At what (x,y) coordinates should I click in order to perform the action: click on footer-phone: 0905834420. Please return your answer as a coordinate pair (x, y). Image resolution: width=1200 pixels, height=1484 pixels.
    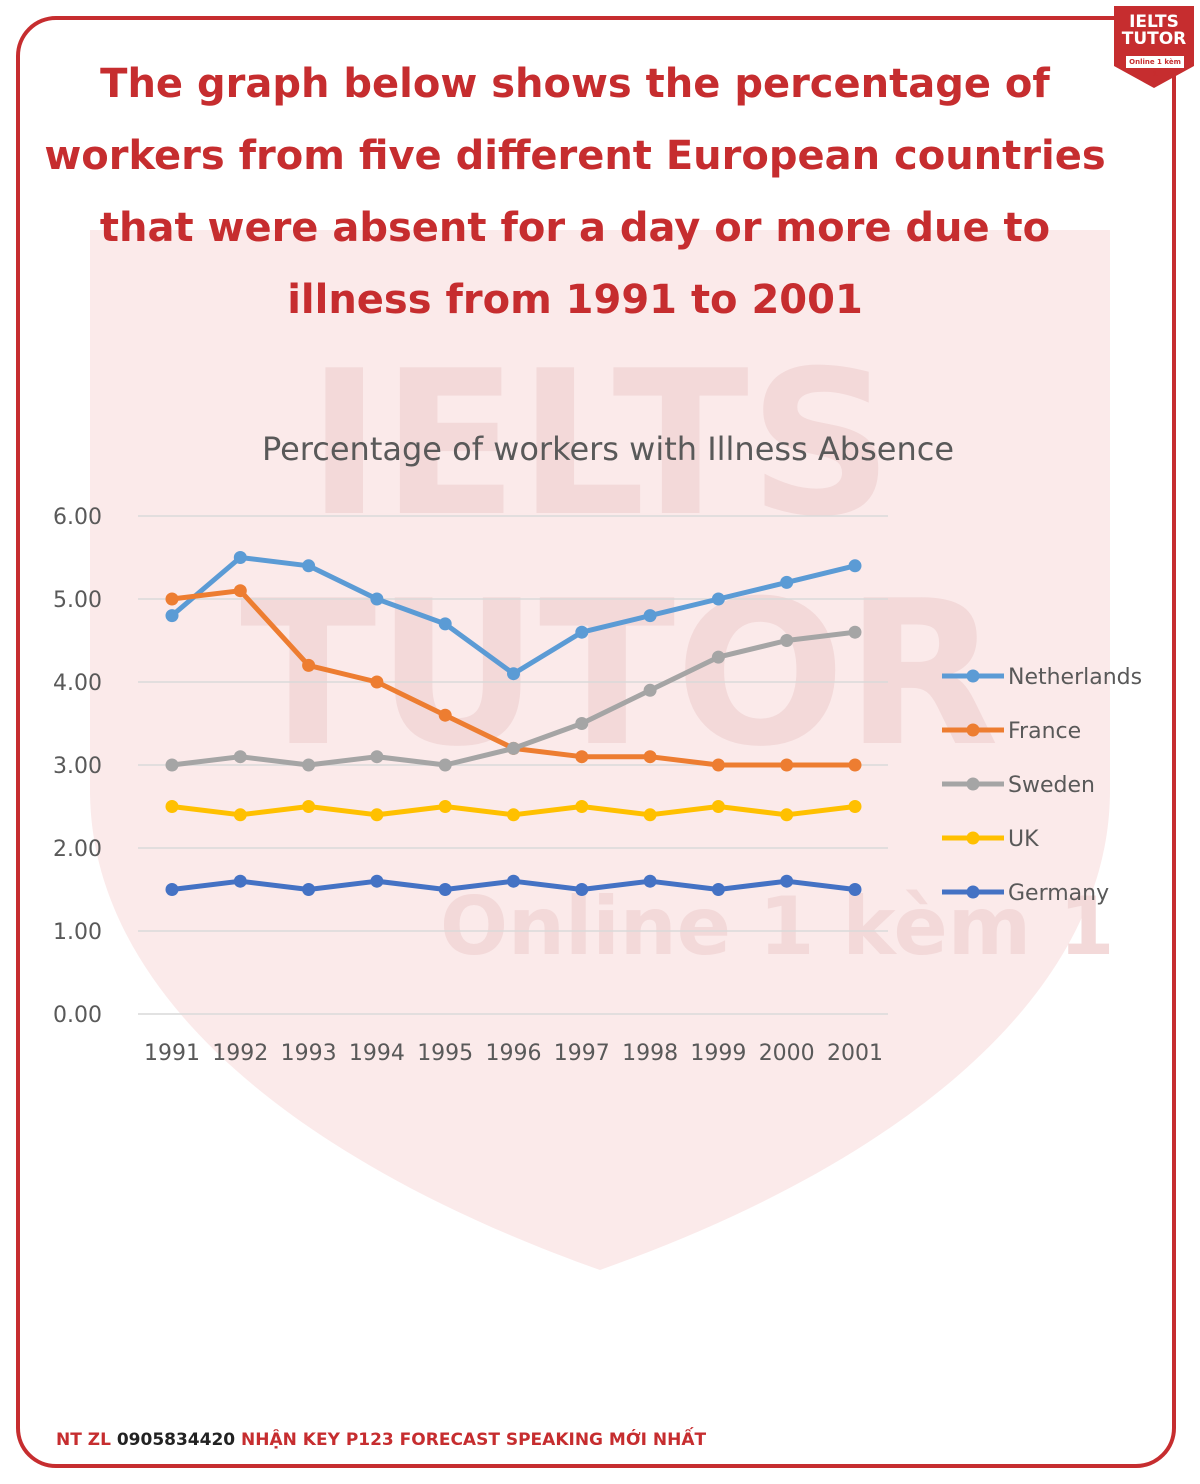
    Looking at the image, I should click on (176, 1440).